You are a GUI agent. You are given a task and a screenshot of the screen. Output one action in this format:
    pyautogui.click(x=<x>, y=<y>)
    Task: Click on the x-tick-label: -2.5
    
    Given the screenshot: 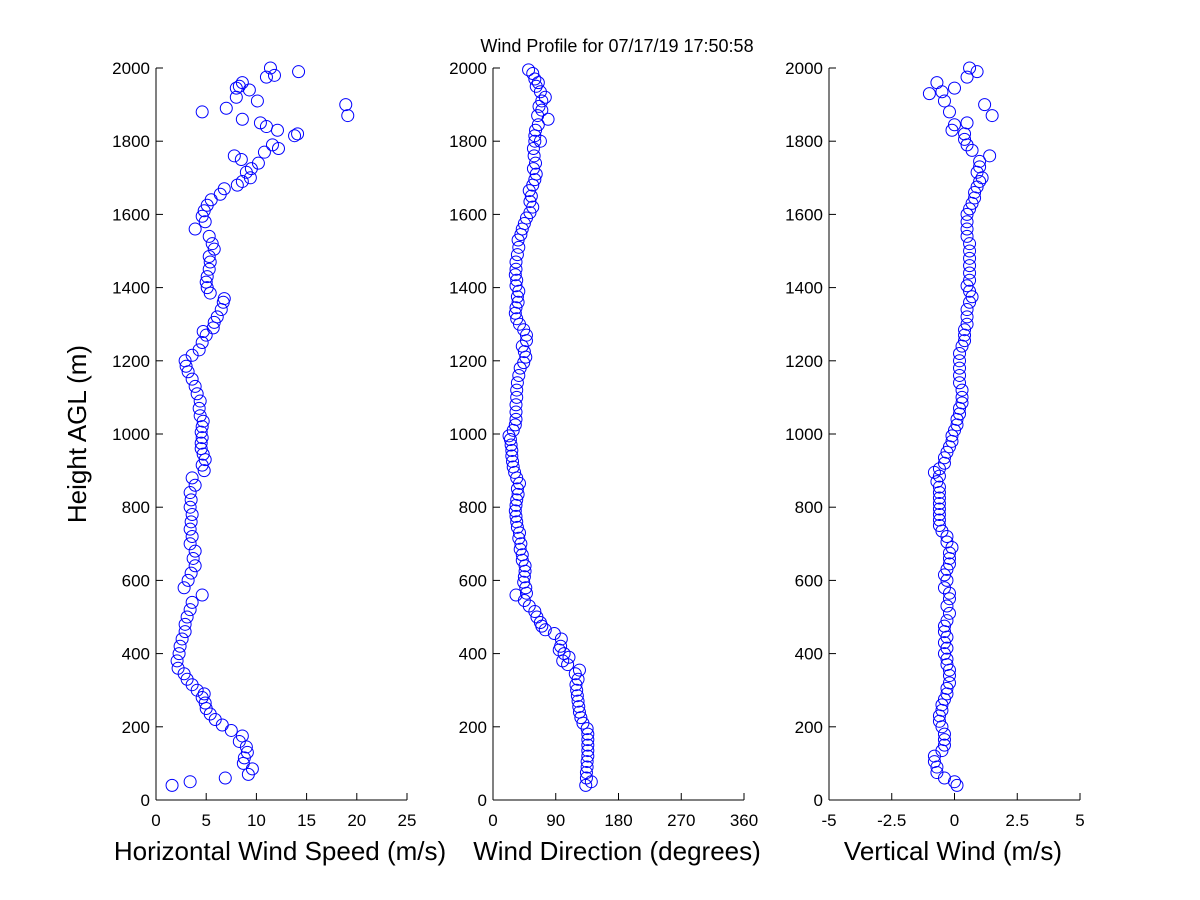 What is the action you would take?
    pyautogui.click(x=891, y=820)
    